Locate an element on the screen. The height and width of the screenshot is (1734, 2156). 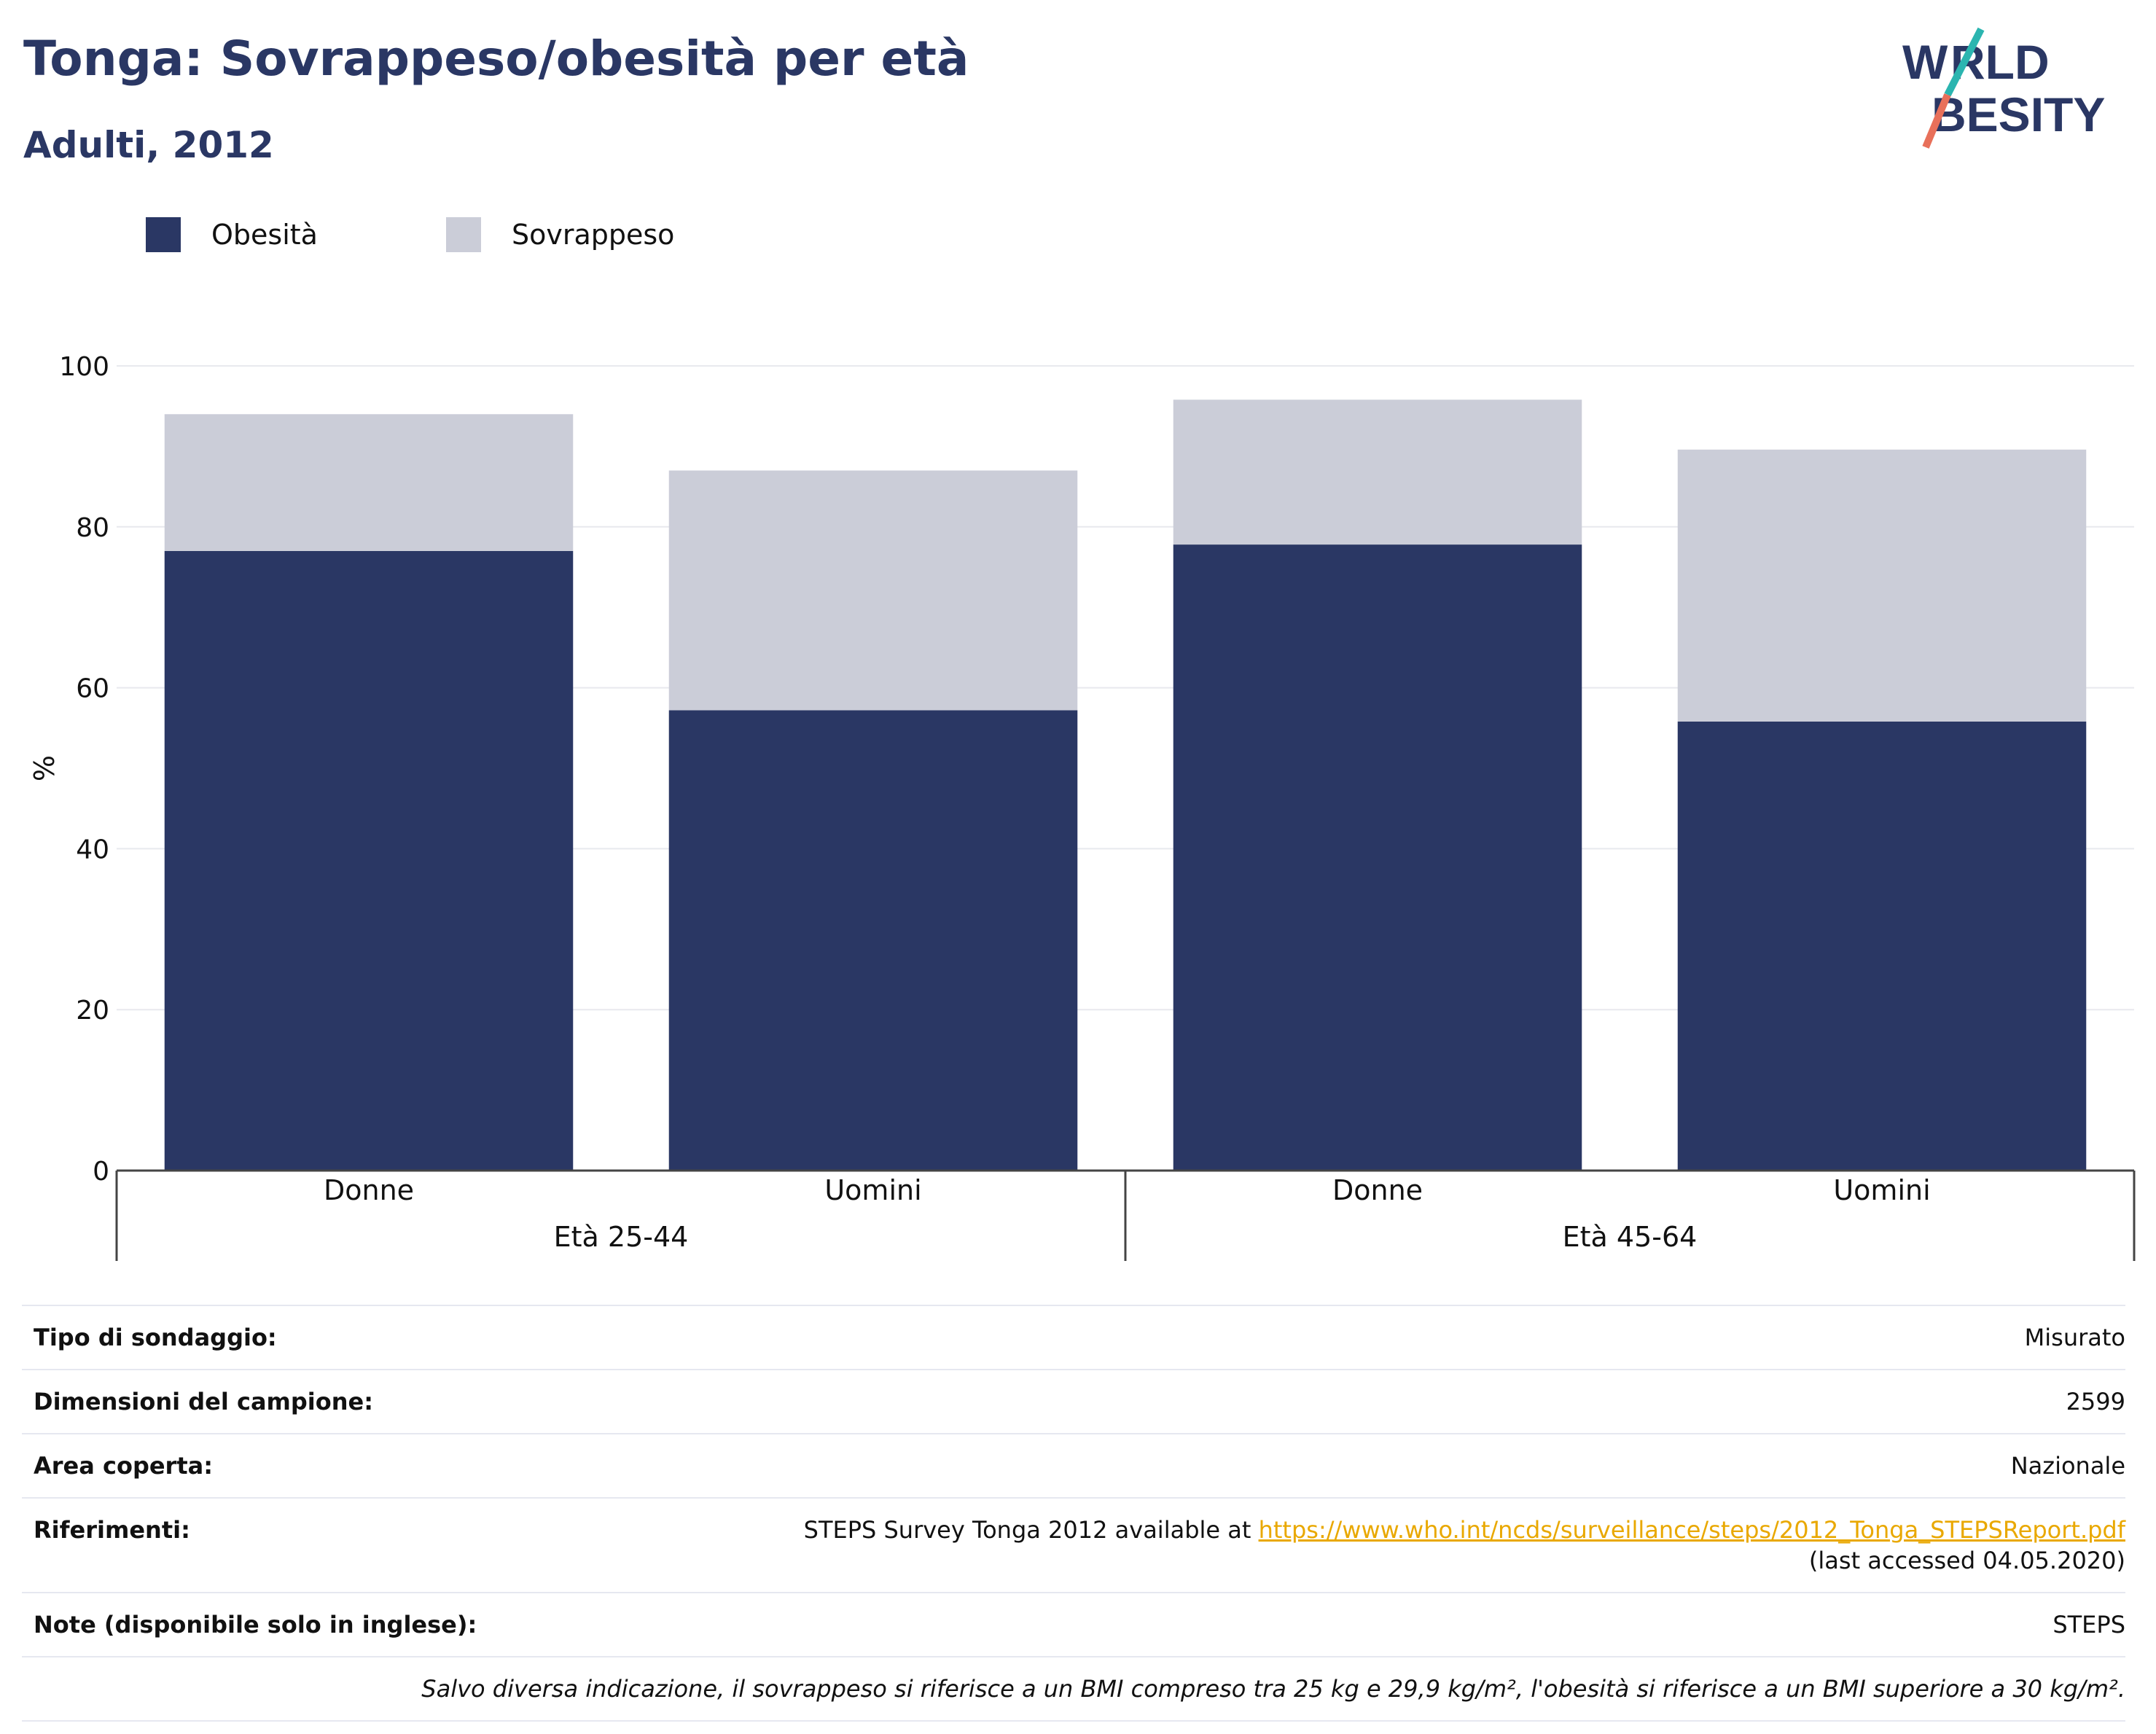
legend-swatch-overweight is located at coordinates (464, 234).